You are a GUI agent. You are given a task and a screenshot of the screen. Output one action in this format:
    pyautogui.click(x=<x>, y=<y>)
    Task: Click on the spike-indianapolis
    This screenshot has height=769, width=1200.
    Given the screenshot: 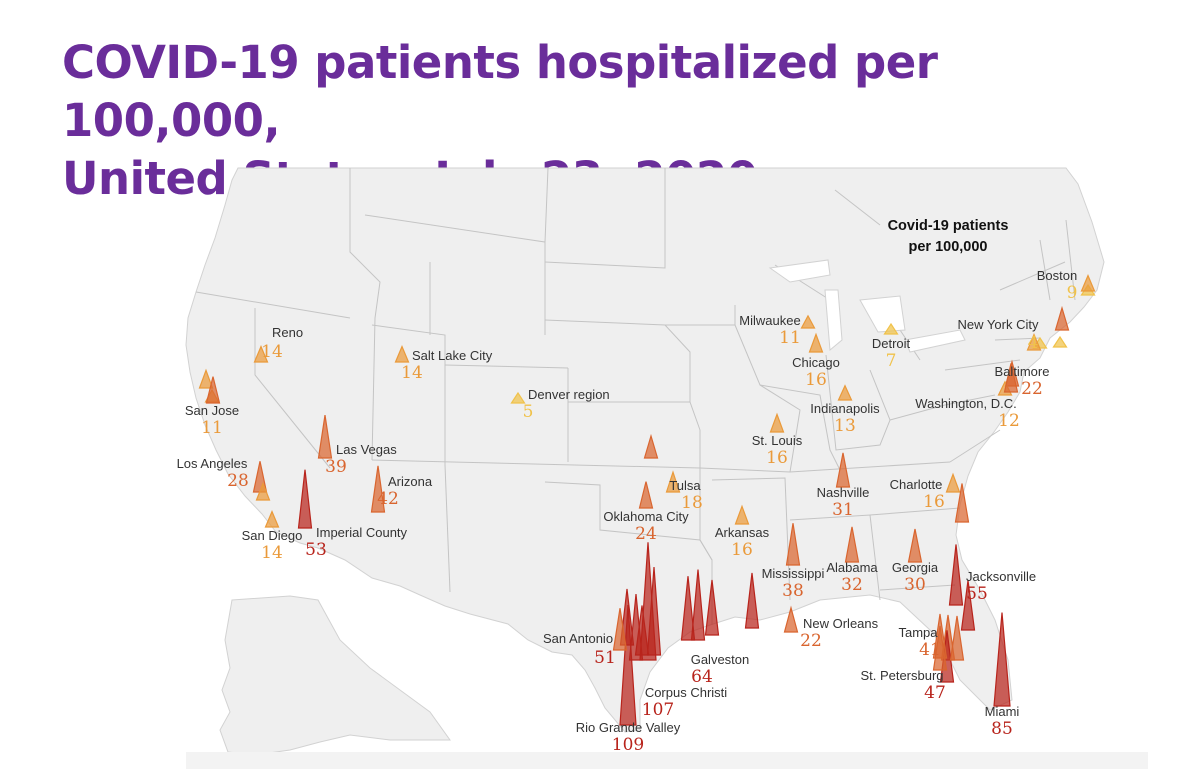 What is the action you would take?
    pyautogui.click(x=845, y=392)
    